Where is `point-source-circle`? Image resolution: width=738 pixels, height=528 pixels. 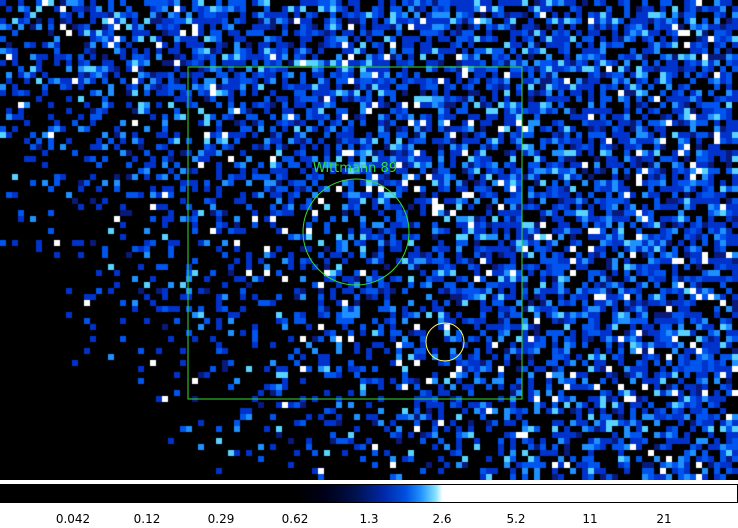
point-source-circle is located at coordinates (445, 342).